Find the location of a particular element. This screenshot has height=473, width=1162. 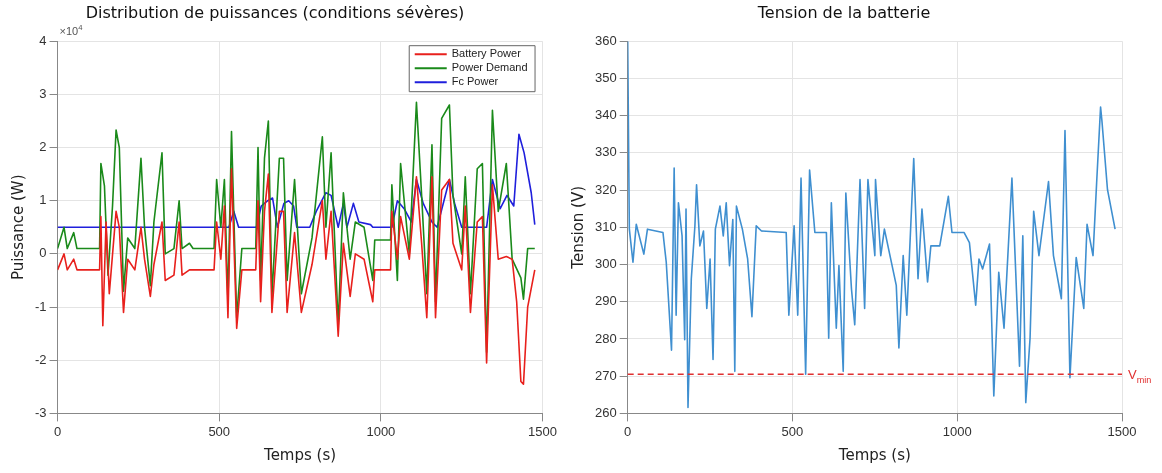

y-tick-label: -2 is located at coordinates (41, 359).